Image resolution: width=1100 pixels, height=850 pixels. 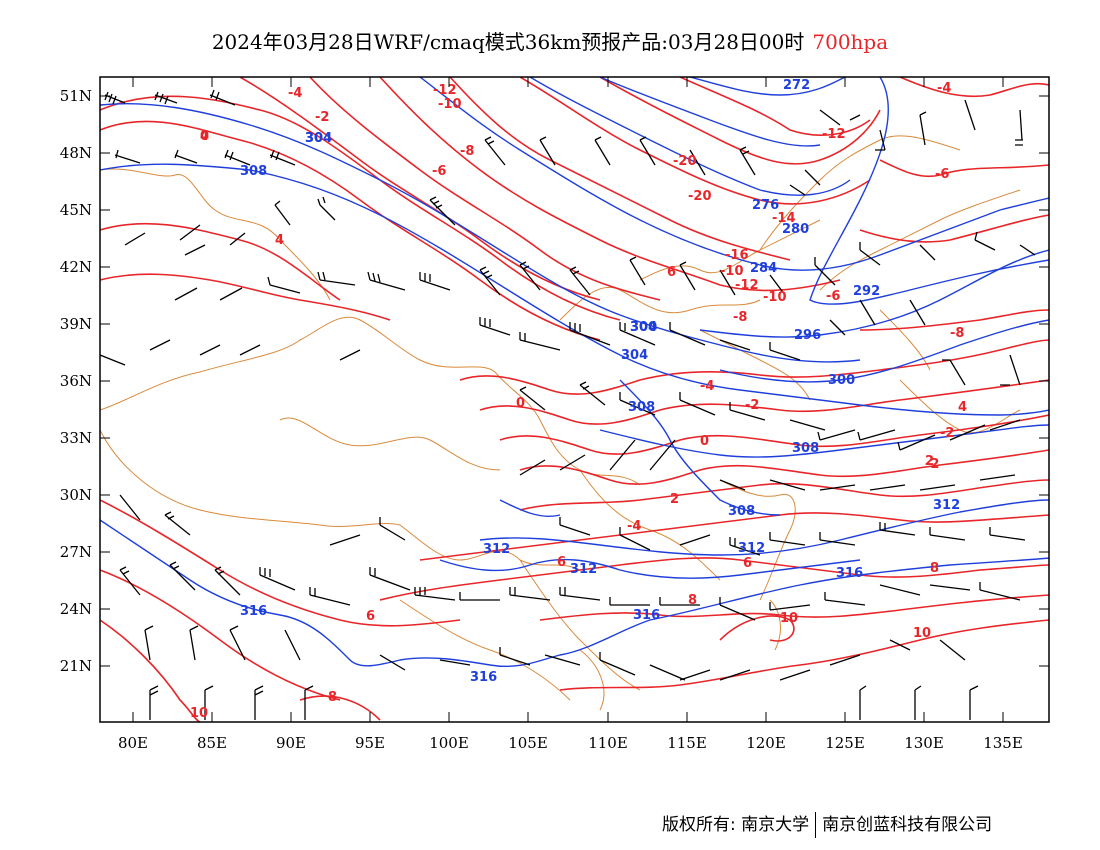 What do you see at coordinates (807, 335) in the screenshot?
I see `height-label: 296` at bounding box center [807, 335].